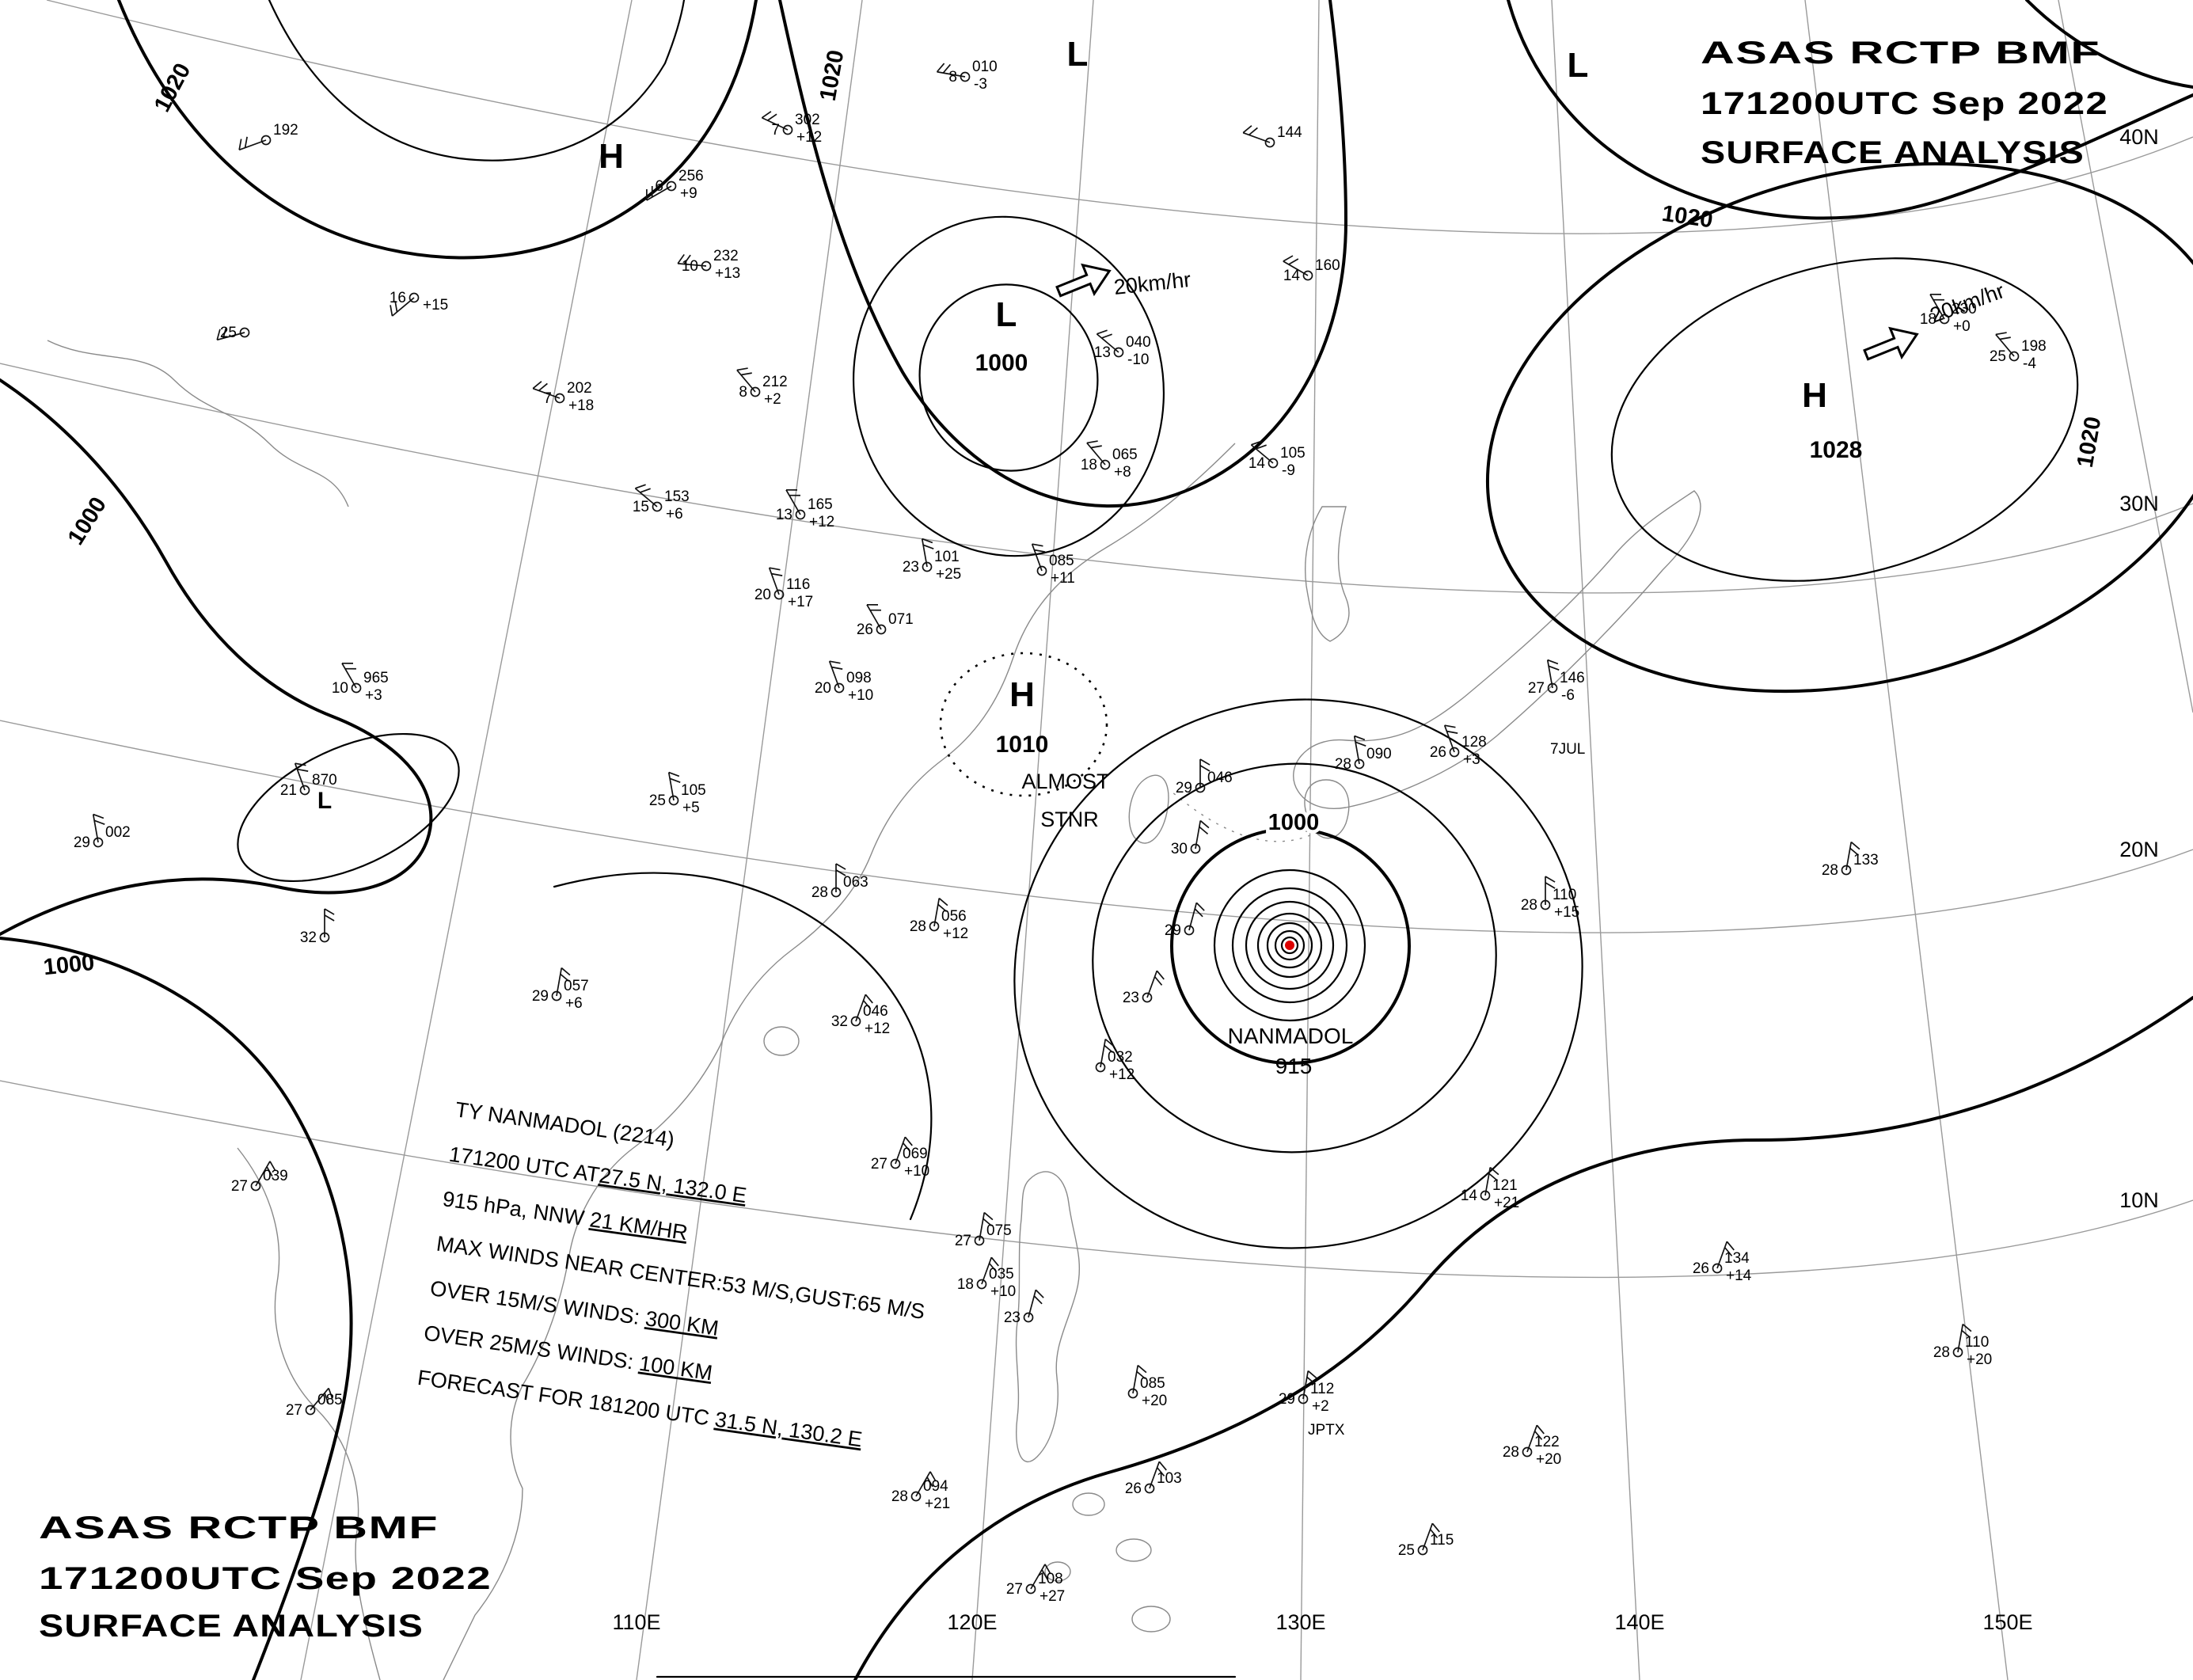 This screenshot has height=1680, width=2193. I want to click on station-pressure-tendency: +11, so click(1063, 578).